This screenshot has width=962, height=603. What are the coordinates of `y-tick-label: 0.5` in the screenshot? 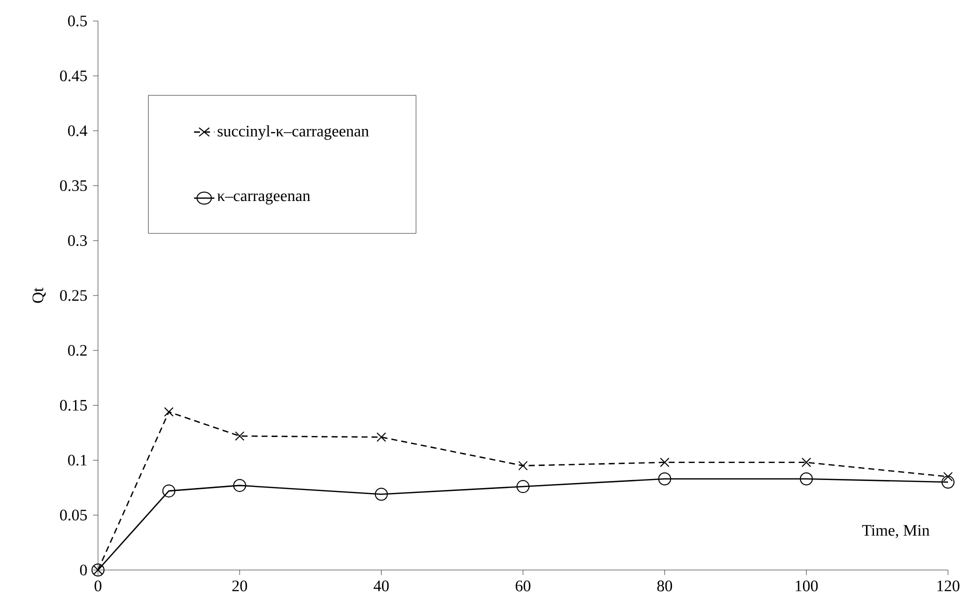 It's located at (77, 21).